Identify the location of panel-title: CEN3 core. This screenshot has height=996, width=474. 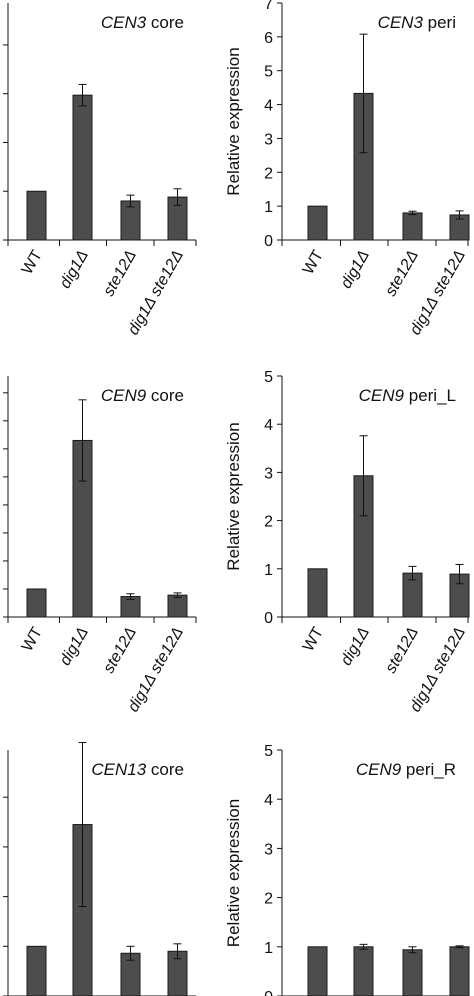
(142, 22).